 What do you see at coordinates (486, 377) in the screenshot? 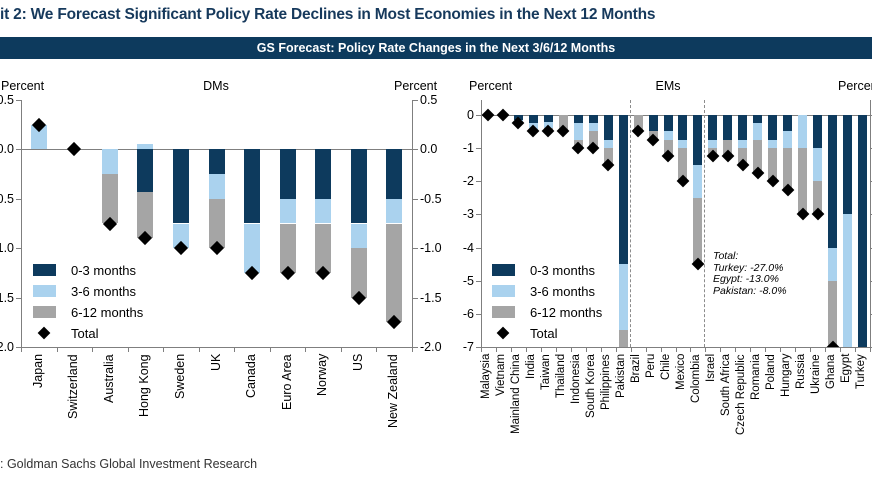
I see `x-tick-label: Malaysia` at bounding box center [486, 377].